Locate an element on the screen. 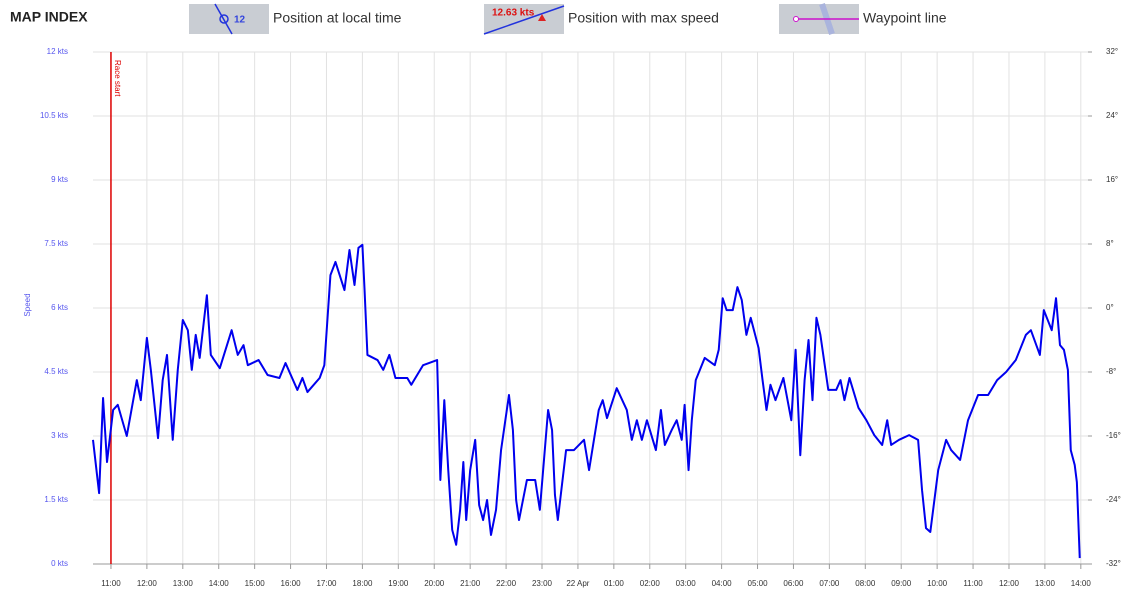  x-tick-label: 10:00 is located at coordinates (937, 583).